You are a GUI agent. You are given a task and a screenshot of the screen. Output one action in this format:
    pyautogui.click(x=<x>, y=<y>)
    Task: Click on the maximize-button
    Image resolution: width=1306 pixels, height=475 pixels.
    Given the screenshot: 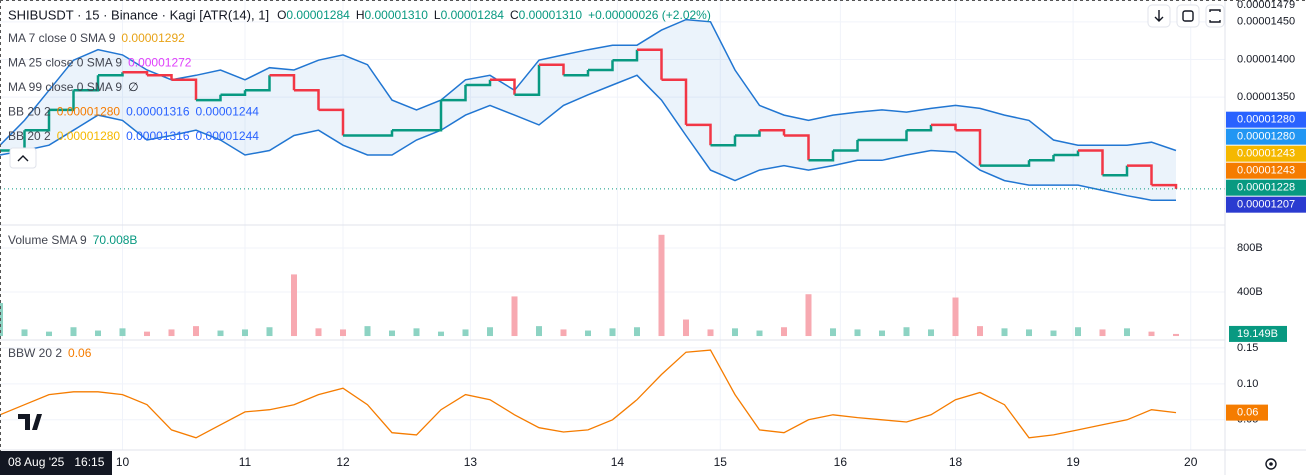 What is the action you would take?
    pyautogui.click(x=1188, y=16)
    